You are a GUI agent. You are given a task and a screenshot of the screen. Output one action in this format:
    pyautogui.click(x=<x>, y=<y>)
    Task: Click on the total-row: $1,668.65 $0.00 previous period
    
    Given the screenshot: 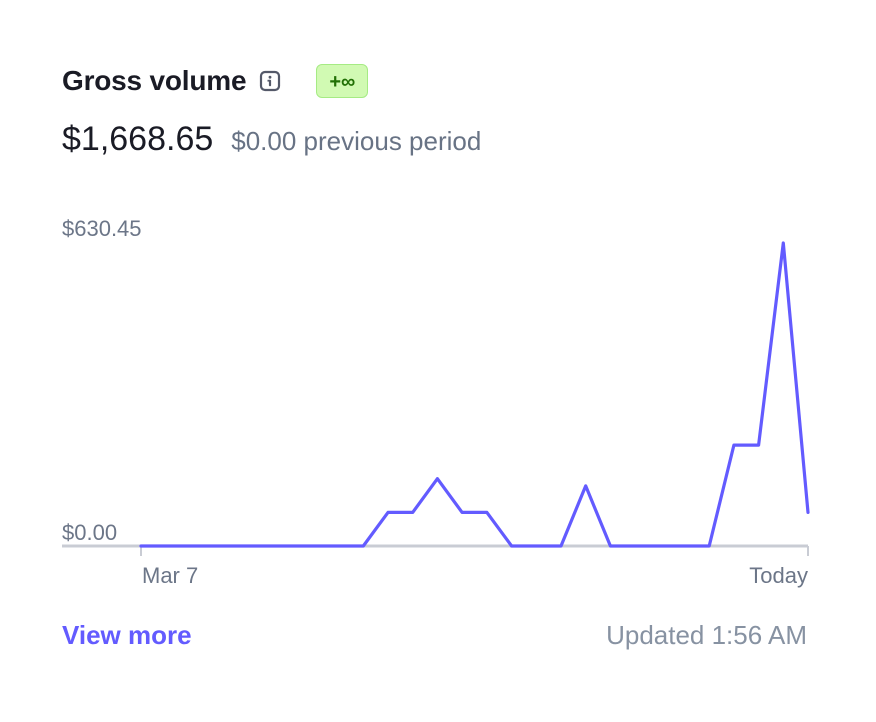 What is the action you would take?
    pyautogui.click(x=271, y=139)
    